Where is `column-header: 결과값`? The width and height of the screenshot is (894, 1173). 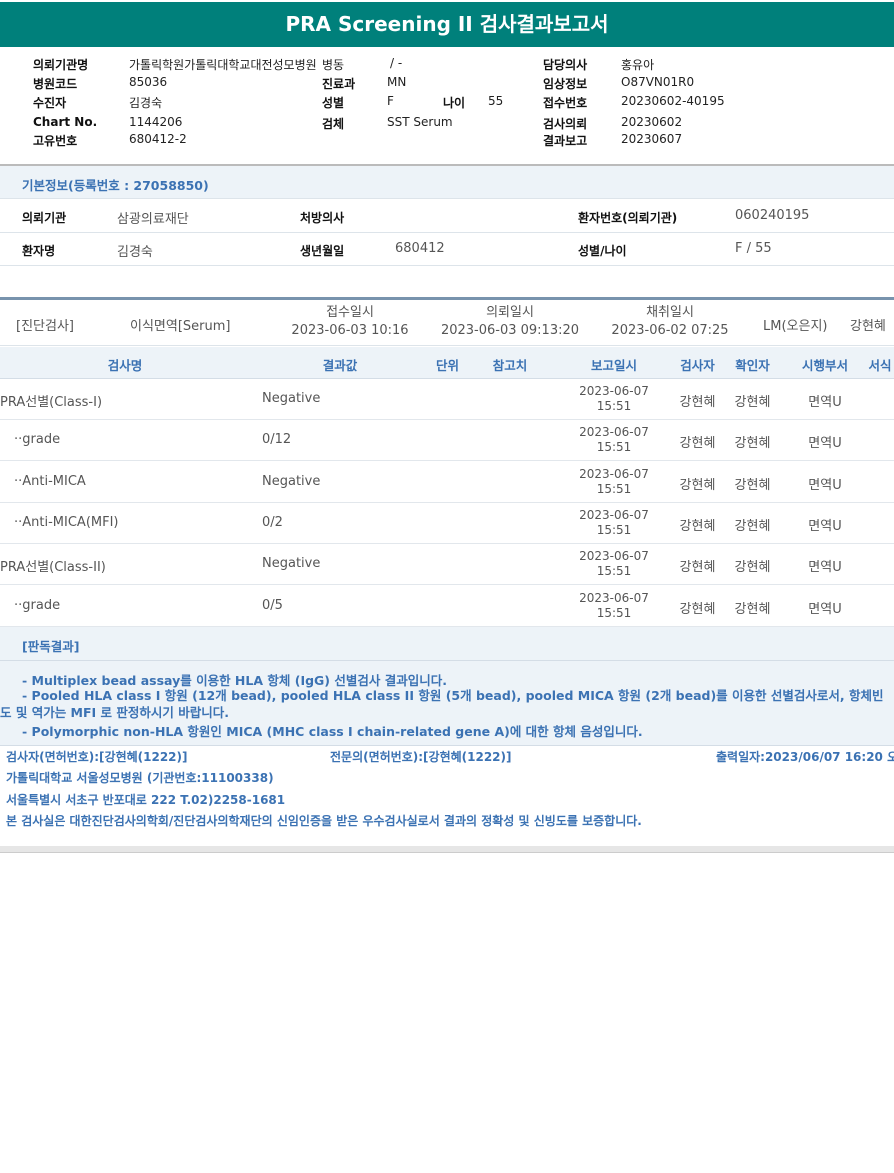
column-header: 결과값 is located at coordinates (340, 365).